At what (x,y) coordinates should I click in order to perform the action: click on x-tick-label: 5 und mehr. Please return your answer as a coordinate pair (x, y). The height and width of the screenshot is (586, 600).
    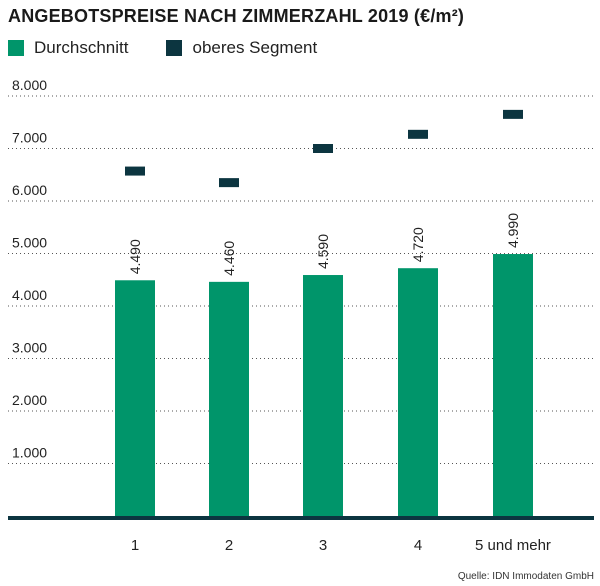
    Looking at the image, I should click on (513, 545).